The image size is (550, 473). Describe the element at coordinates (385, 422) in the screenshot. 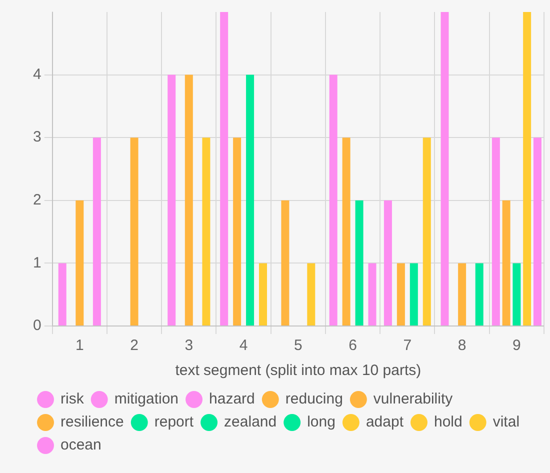

I see `legend-label: adapt` at that location.